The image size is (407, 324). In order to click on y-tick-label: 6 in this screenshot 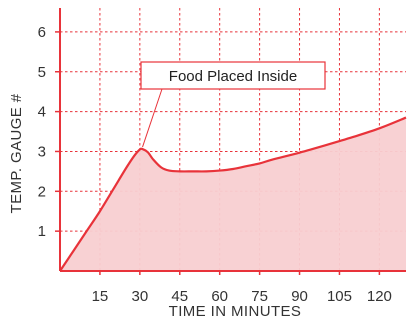, I will do `click(42, 32)`.